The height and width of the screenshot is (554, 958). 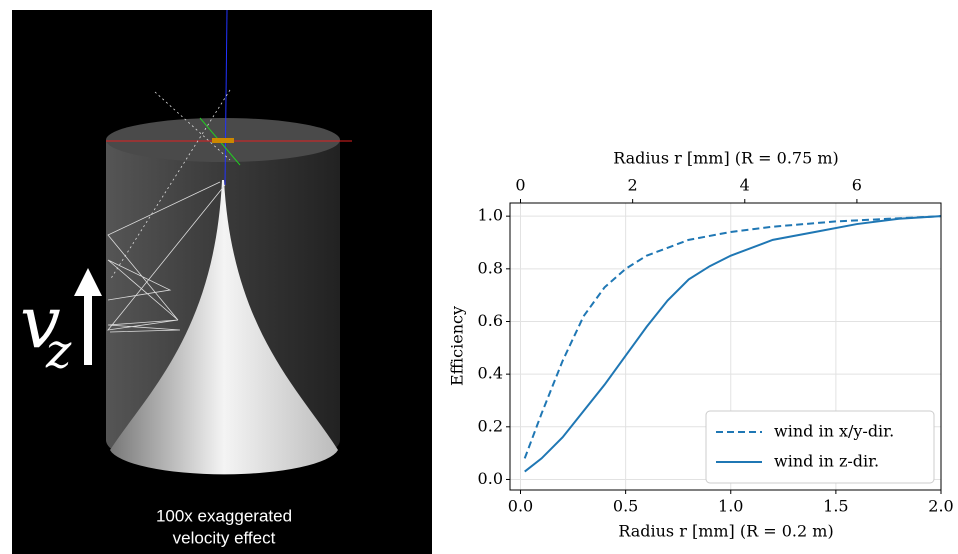 What do you see at coordinates (490, 267) in the screenshot?
I see `y-tick-label: 0.8` at bounding box center [490, 267].